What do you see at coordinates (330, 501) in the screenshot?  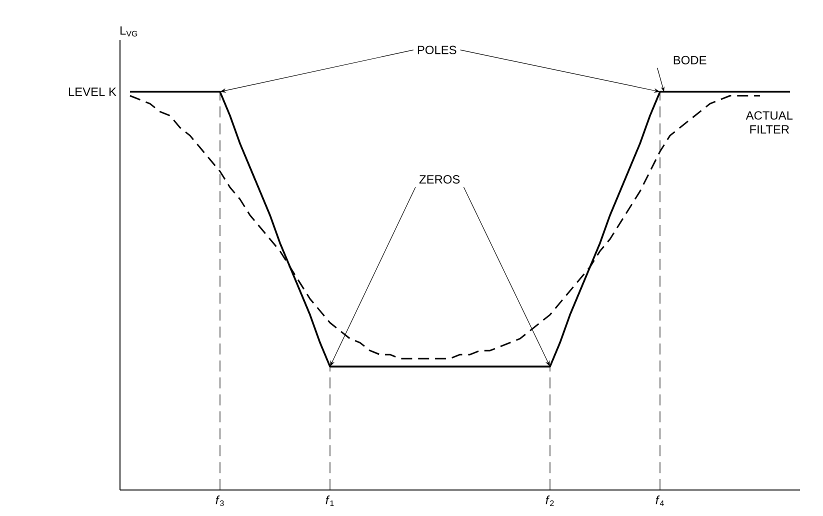 I see `x-tick-label: f$_{1}$` at bounding box center [330, 501].